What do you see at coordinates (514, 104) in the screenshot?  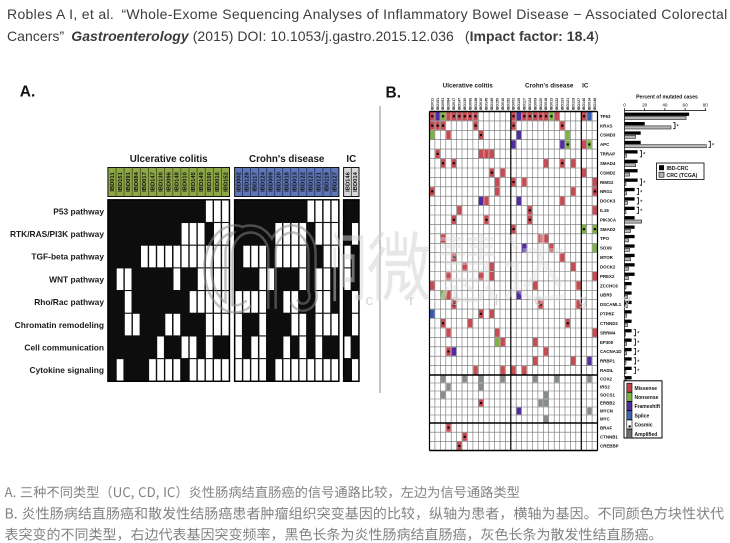 I see `svg-text: IBD002` at bounding box center [514, 104].